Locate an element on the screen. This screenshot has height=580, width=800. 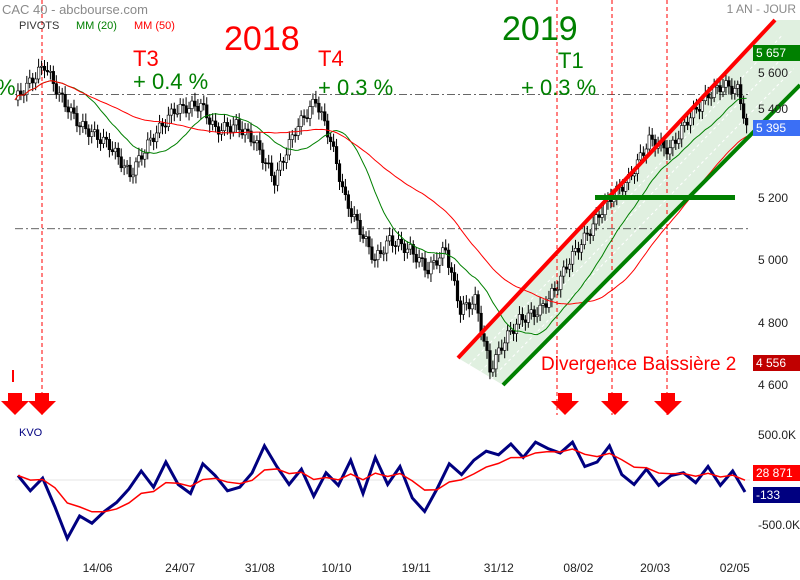
t3-pct: + 0.4 % is located at coordinates (171, 81).